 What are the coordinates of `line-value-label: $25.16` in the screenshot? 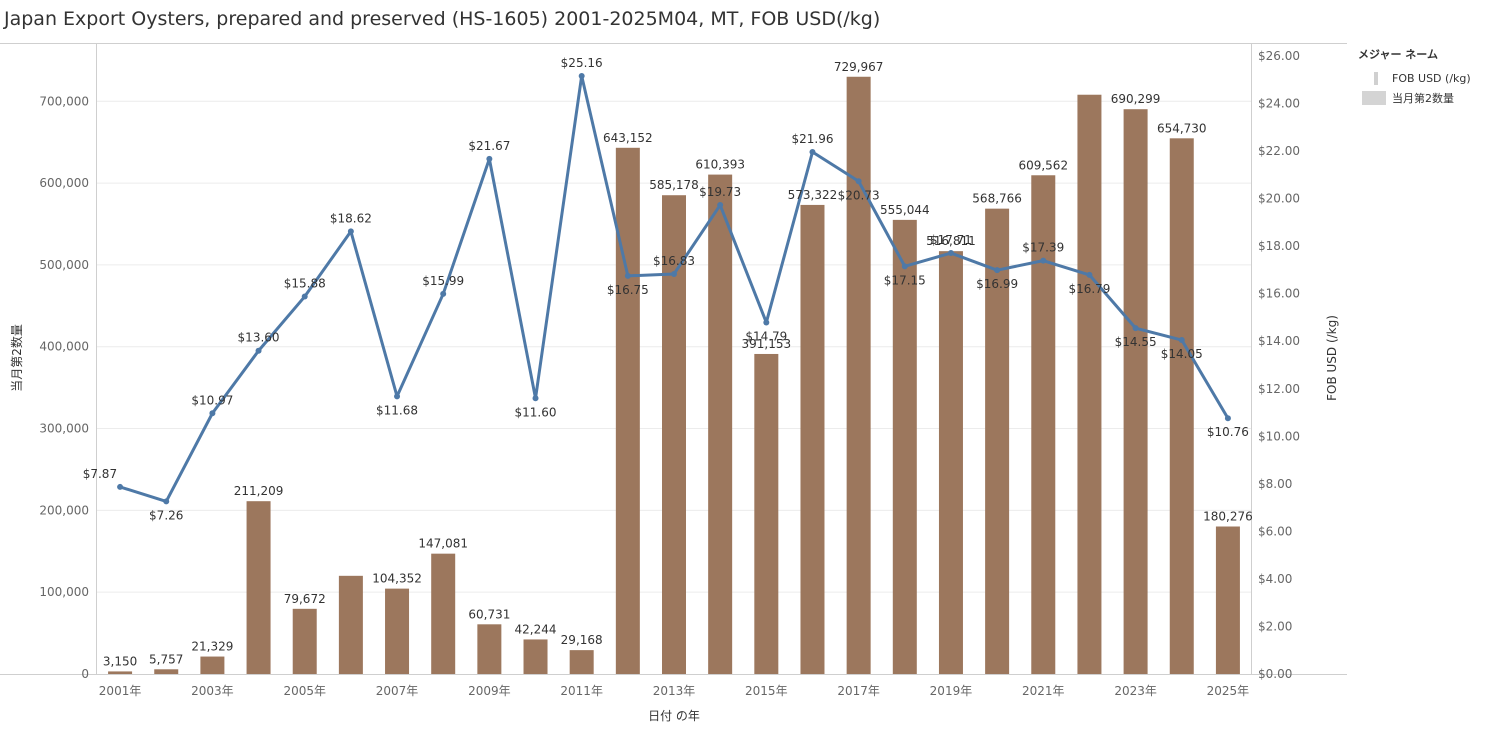 It's located at (582, 63).